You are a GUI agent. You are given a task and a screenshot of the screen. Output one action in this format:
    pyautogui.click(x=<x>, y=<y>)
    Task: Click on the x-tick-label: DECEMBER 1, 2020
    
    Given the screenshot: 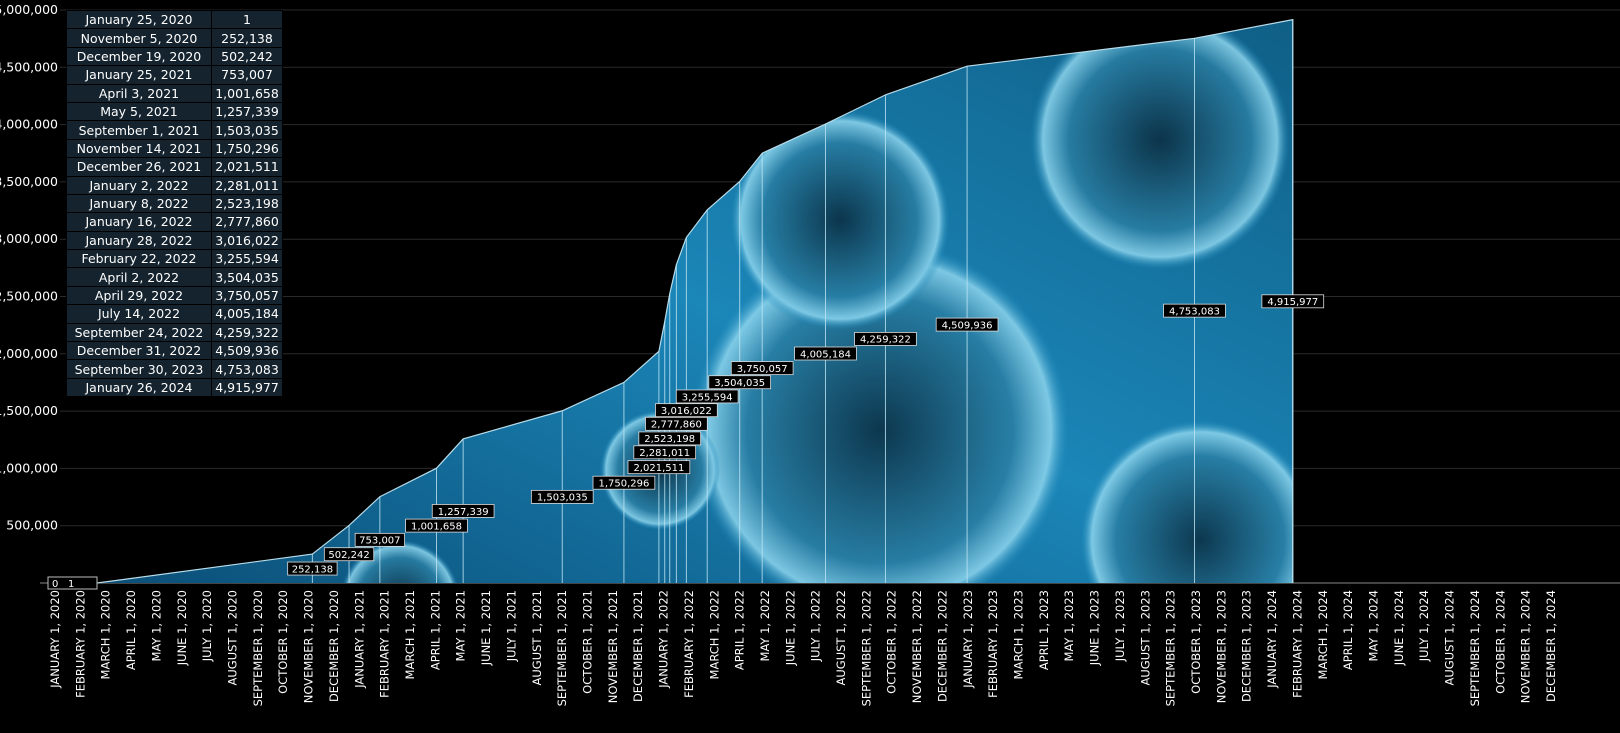 What is the action you would take?
    pyautogui.click(x=334, y=646)
    